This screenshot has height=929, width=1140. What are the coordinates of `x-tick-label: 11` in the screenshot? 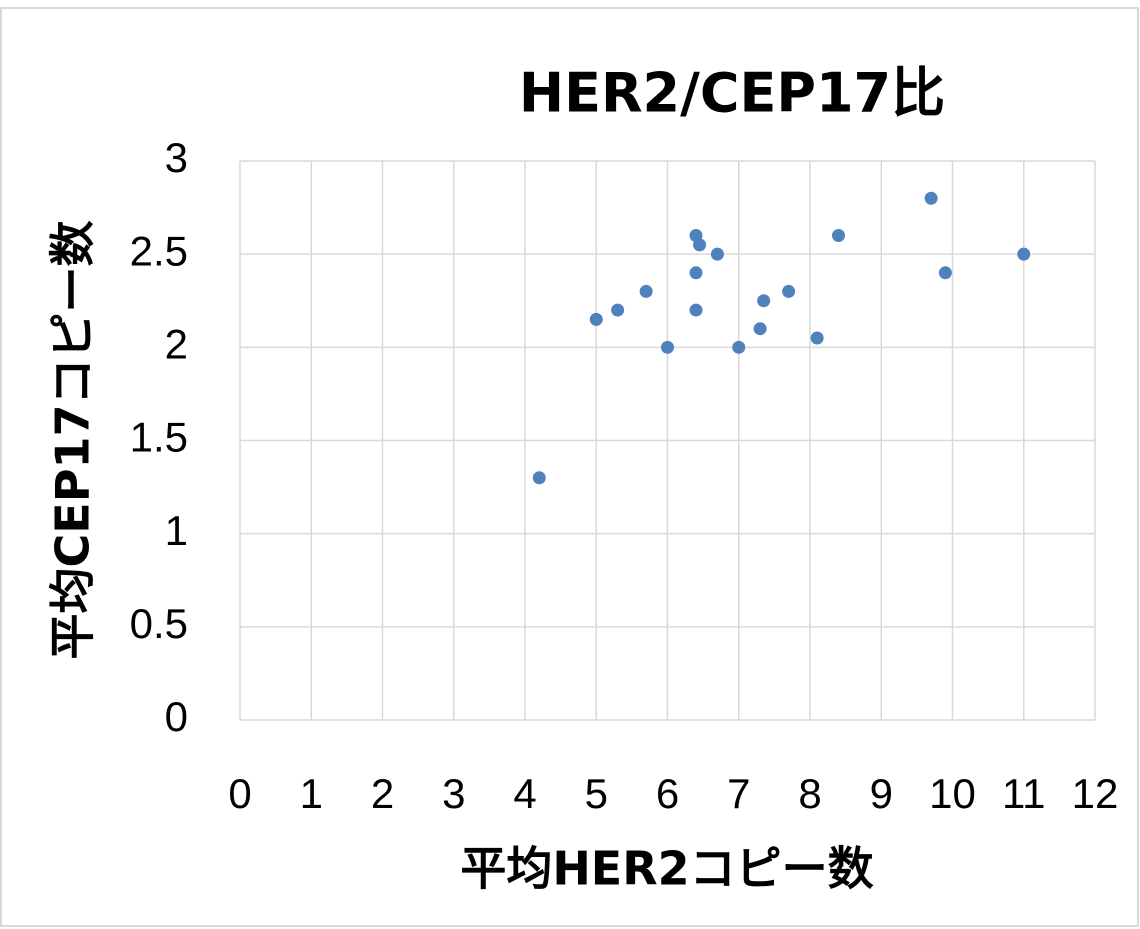 It's located at (1024, 793).